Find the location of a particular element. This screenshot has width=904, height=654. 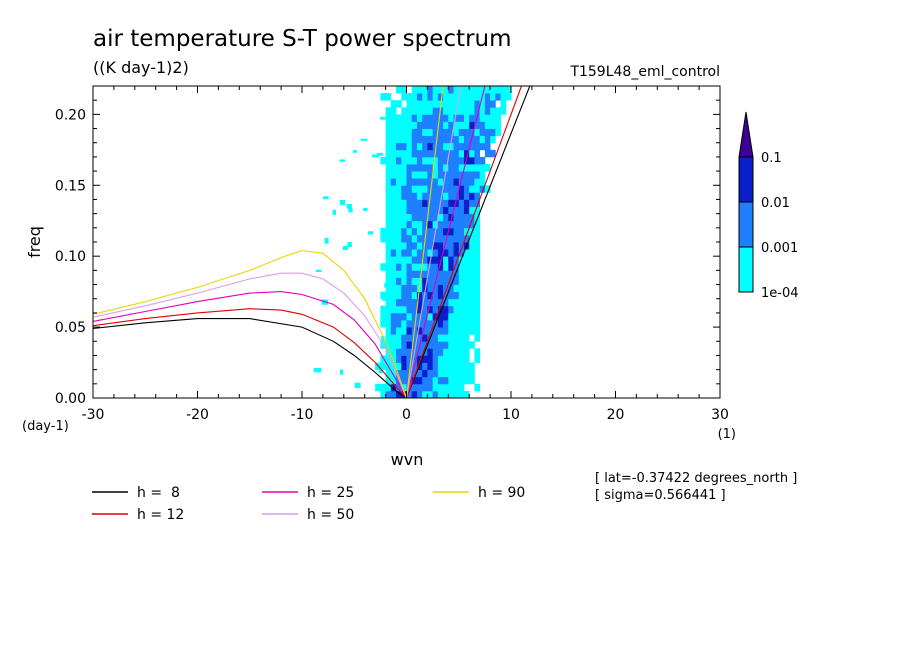

x-tick-label: 10 is located at coordinates (511, 415).